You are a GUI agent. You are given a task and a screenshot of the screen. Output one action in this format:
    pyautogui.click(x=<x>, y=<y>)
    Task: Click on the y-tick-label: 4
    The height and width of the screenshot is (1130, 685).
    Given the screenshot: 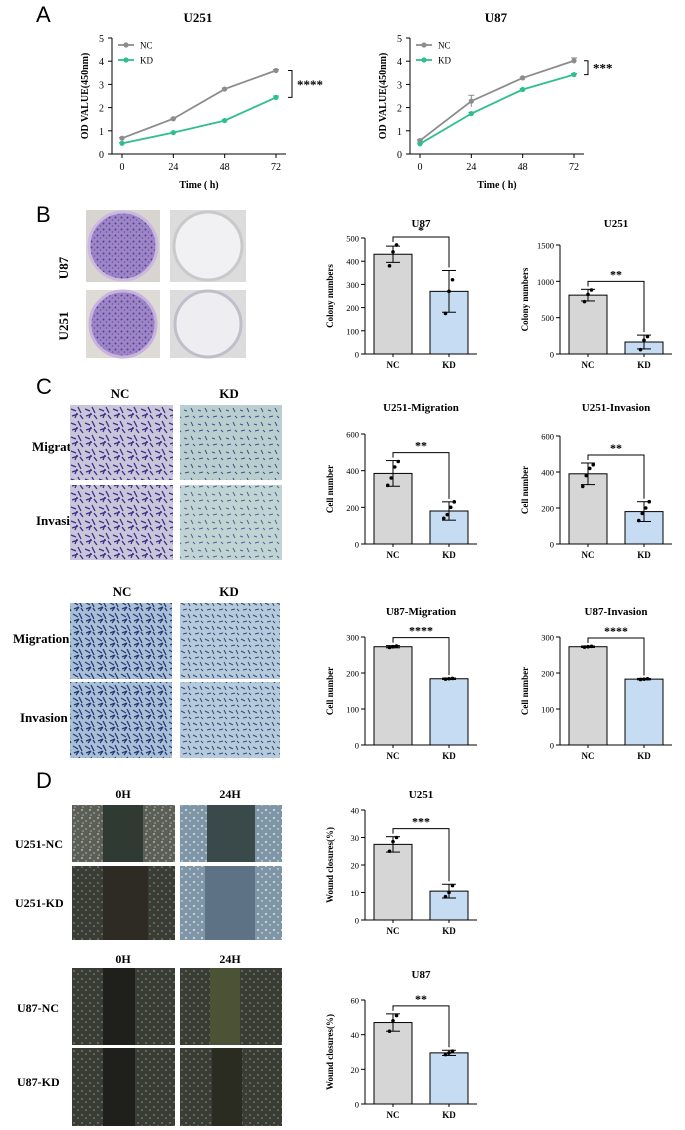 What is the action you would take?
    pyautogui.click(x=399, y=62)
    